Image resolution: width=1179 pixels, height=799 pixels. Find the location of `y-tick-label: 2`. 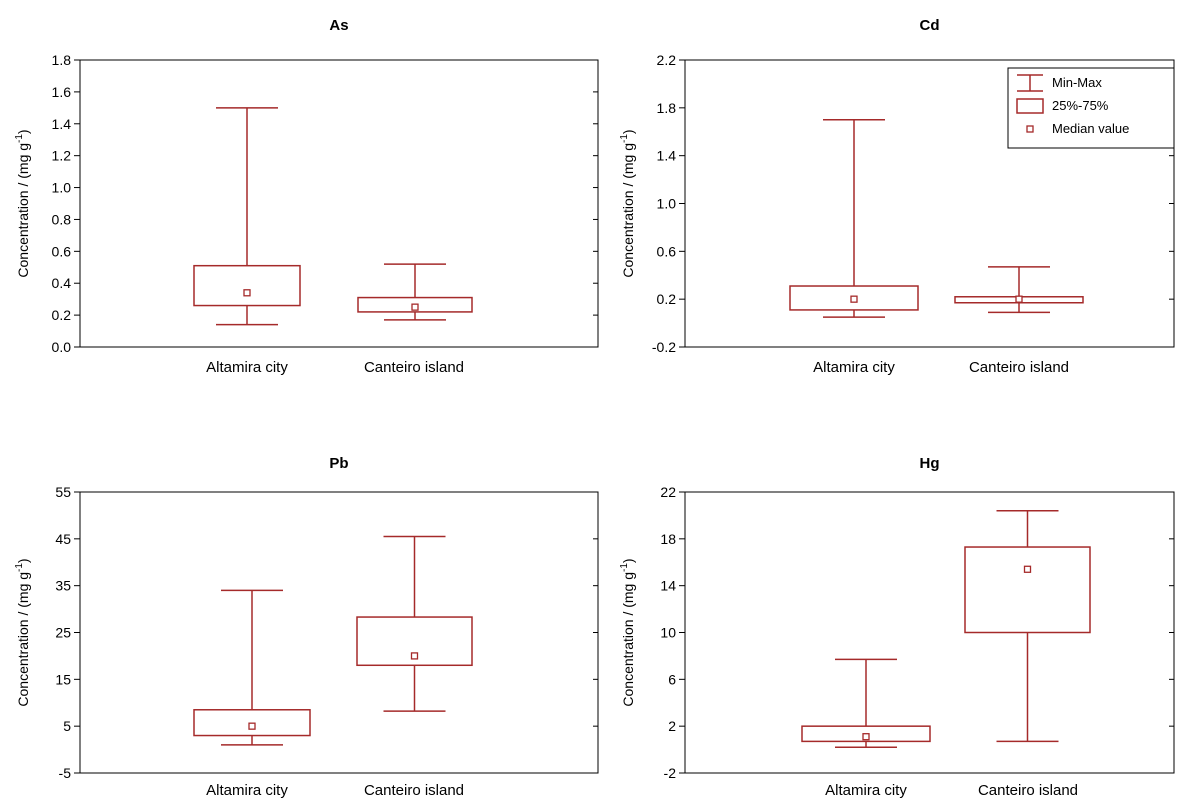

y-tick-label: 2 is located at coordinates (672, 726).